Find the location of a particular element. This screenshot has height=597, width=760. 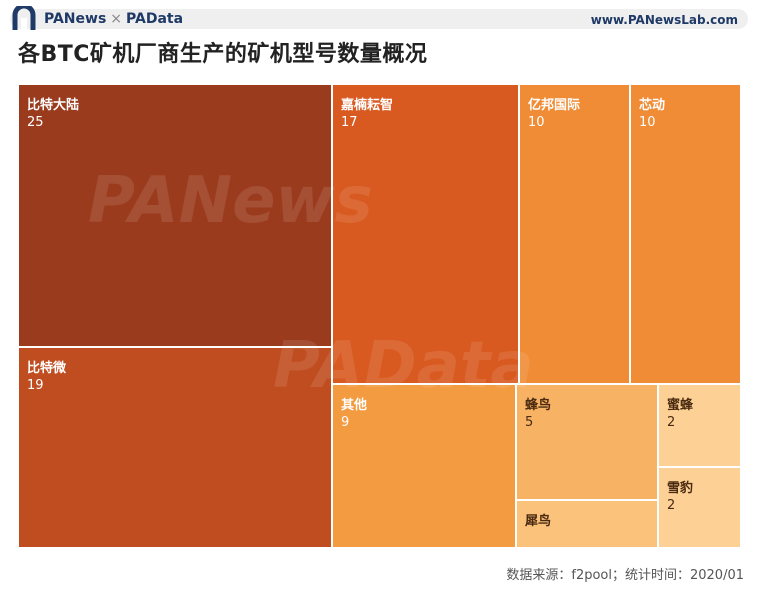

header-bar: PANews × PAData www.PANewsLab.com is located at coordinates (380, 19).